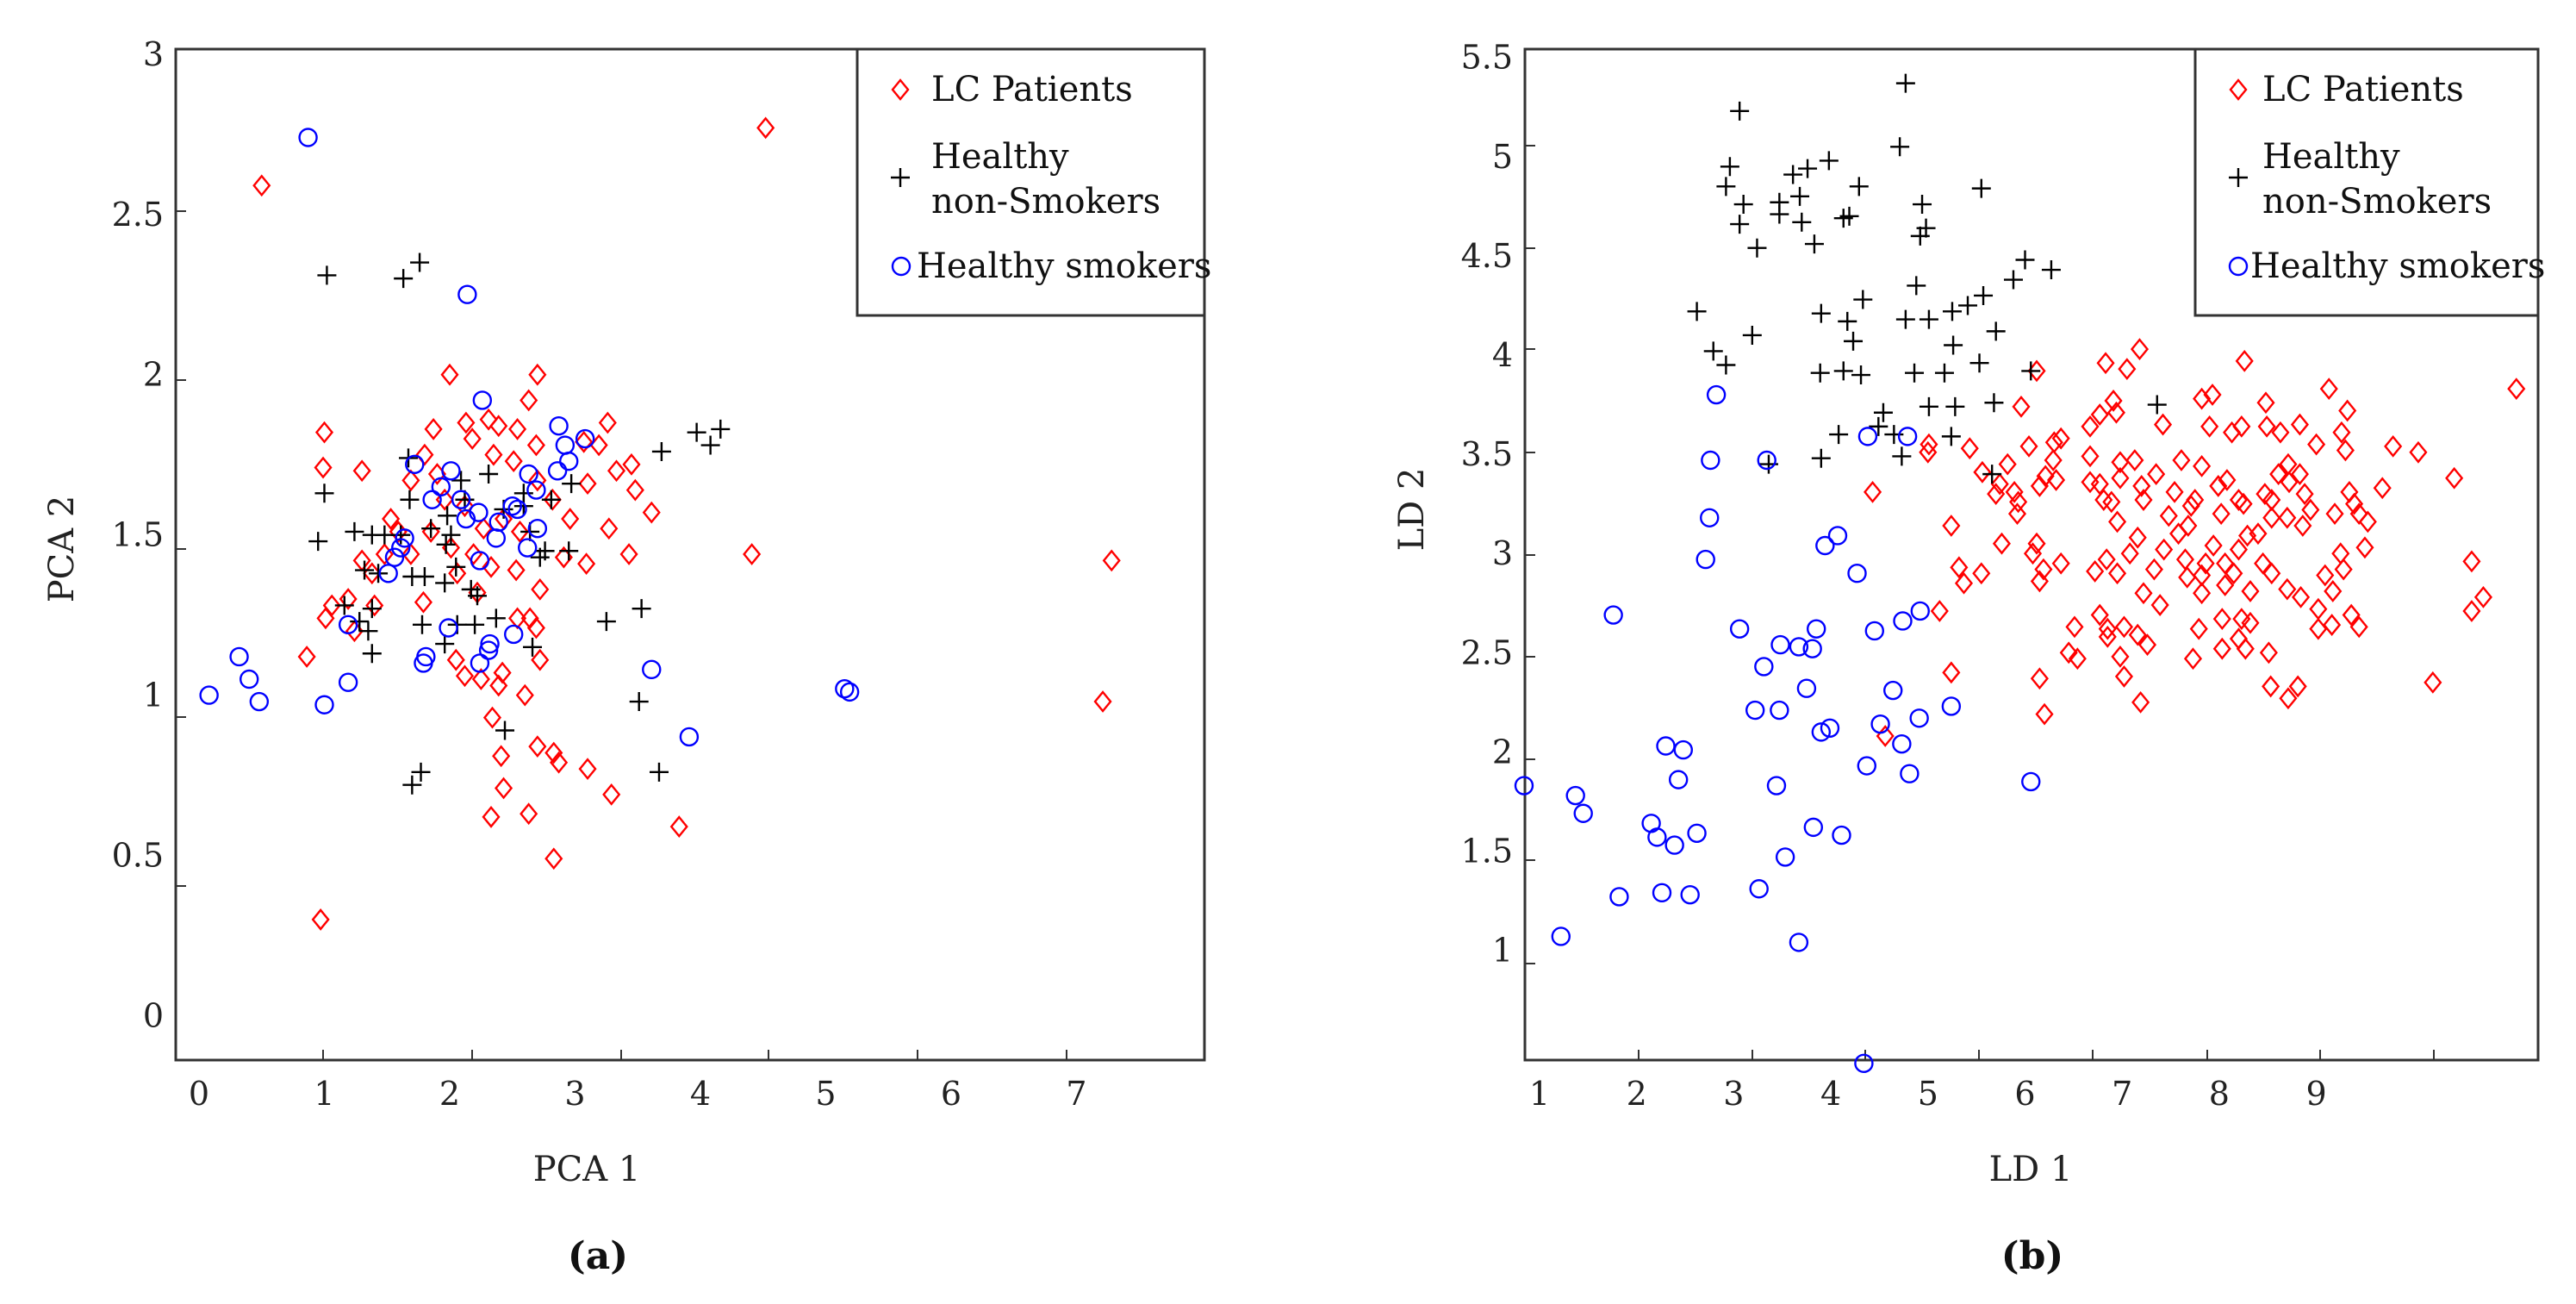 The image size is (2576, 1304). I want to click on x-tick-label: 9, so click(2317, 1094).